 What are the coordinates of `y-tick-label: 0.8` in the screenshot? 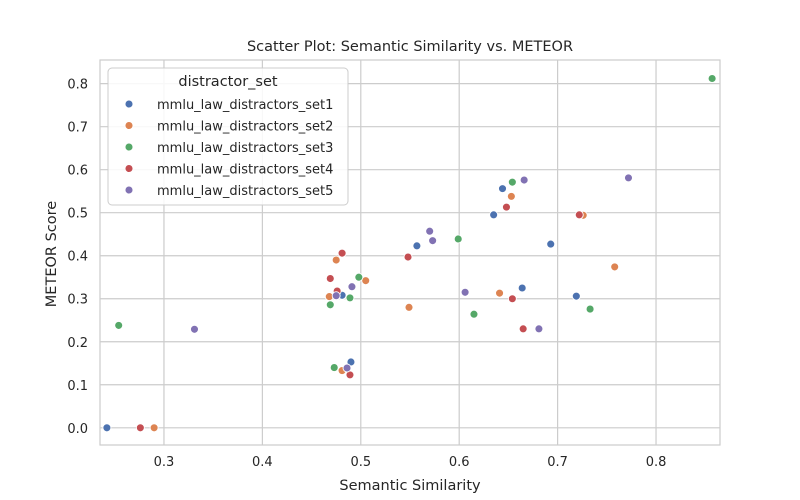 It's located at (77, 85).